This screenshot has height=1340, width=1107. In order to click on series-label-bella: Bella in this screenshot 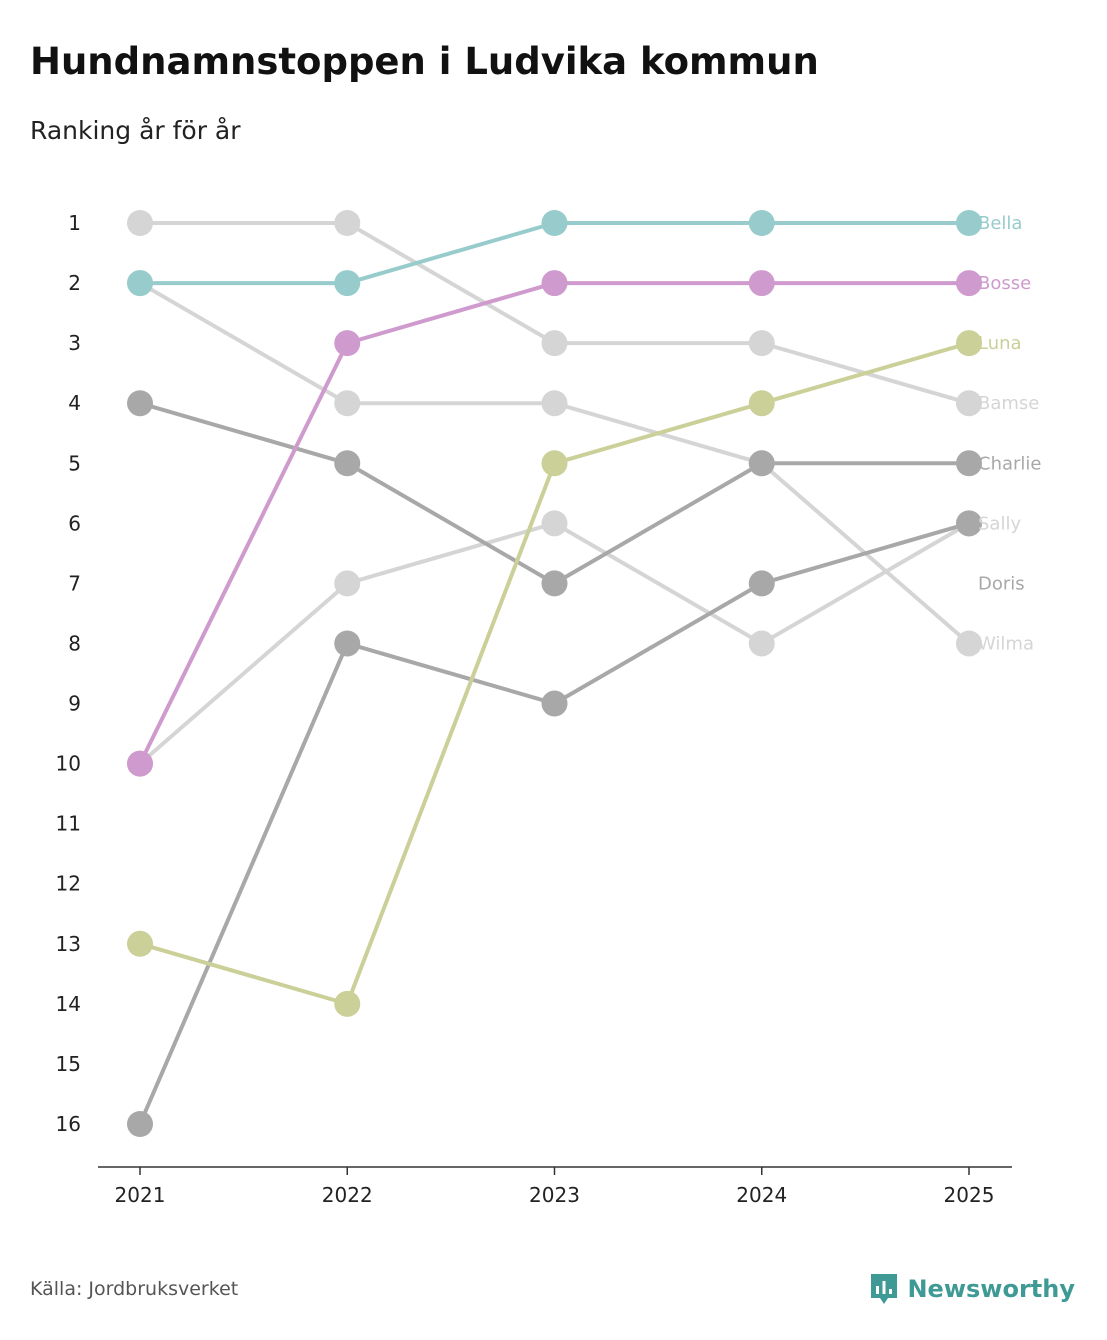, I will do `click(1000, 223)`.